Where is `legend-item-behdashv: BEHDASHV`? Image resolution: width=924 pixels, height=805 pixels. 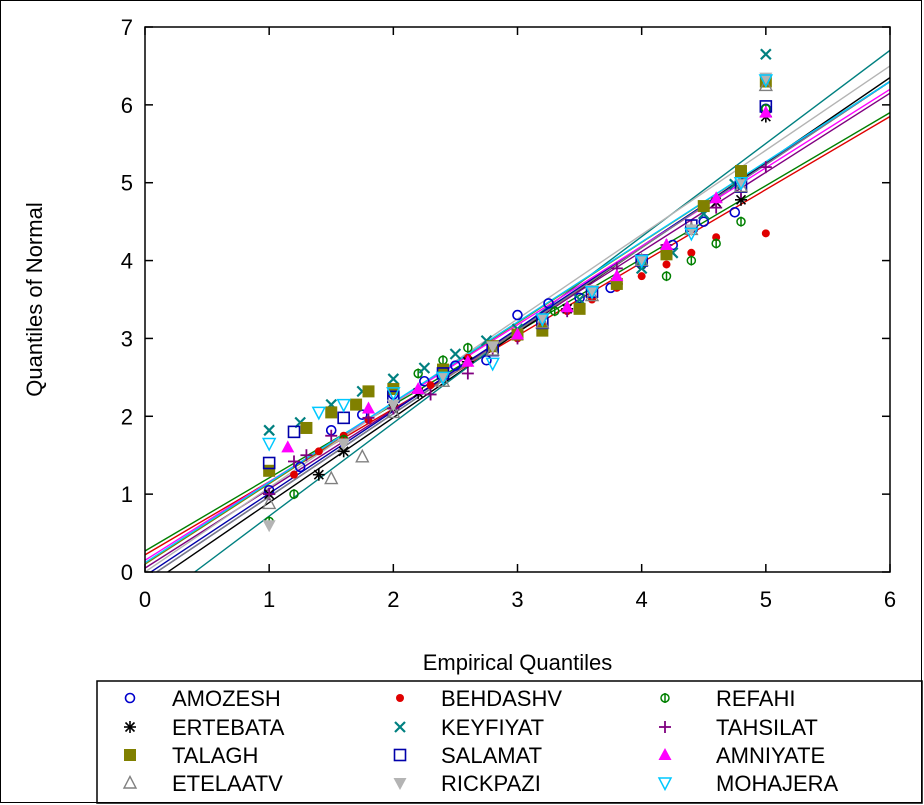 legend-item-behdashv: BEHDASHV is located at coordinates (479, 698).